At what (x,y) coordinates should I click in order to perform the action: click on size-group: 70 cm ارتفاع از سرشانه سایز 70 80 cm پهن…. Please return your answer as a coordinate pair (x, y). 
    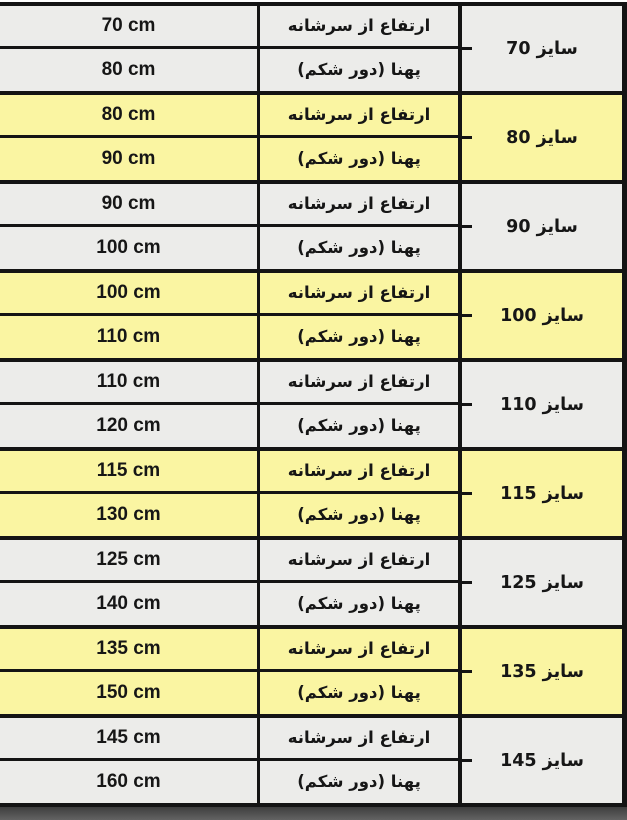
    Looking at the image, I should click on (311, 50).